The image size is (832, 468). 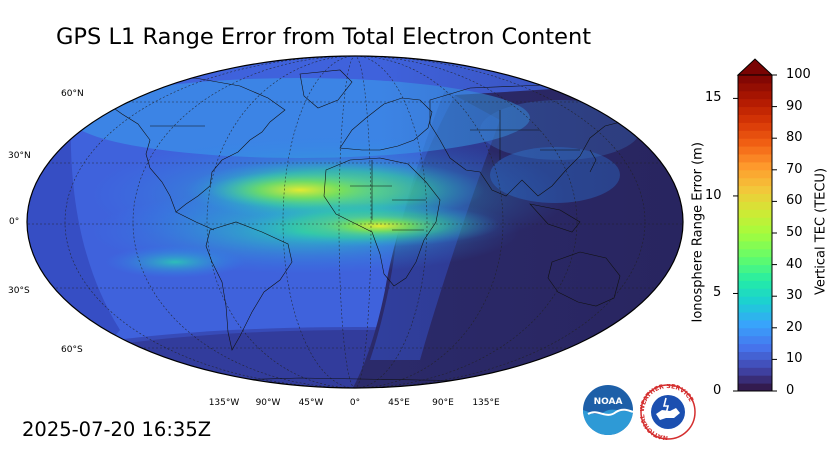 I want to click on lon-label-45e: 45°E, so click(x=399, y=403).